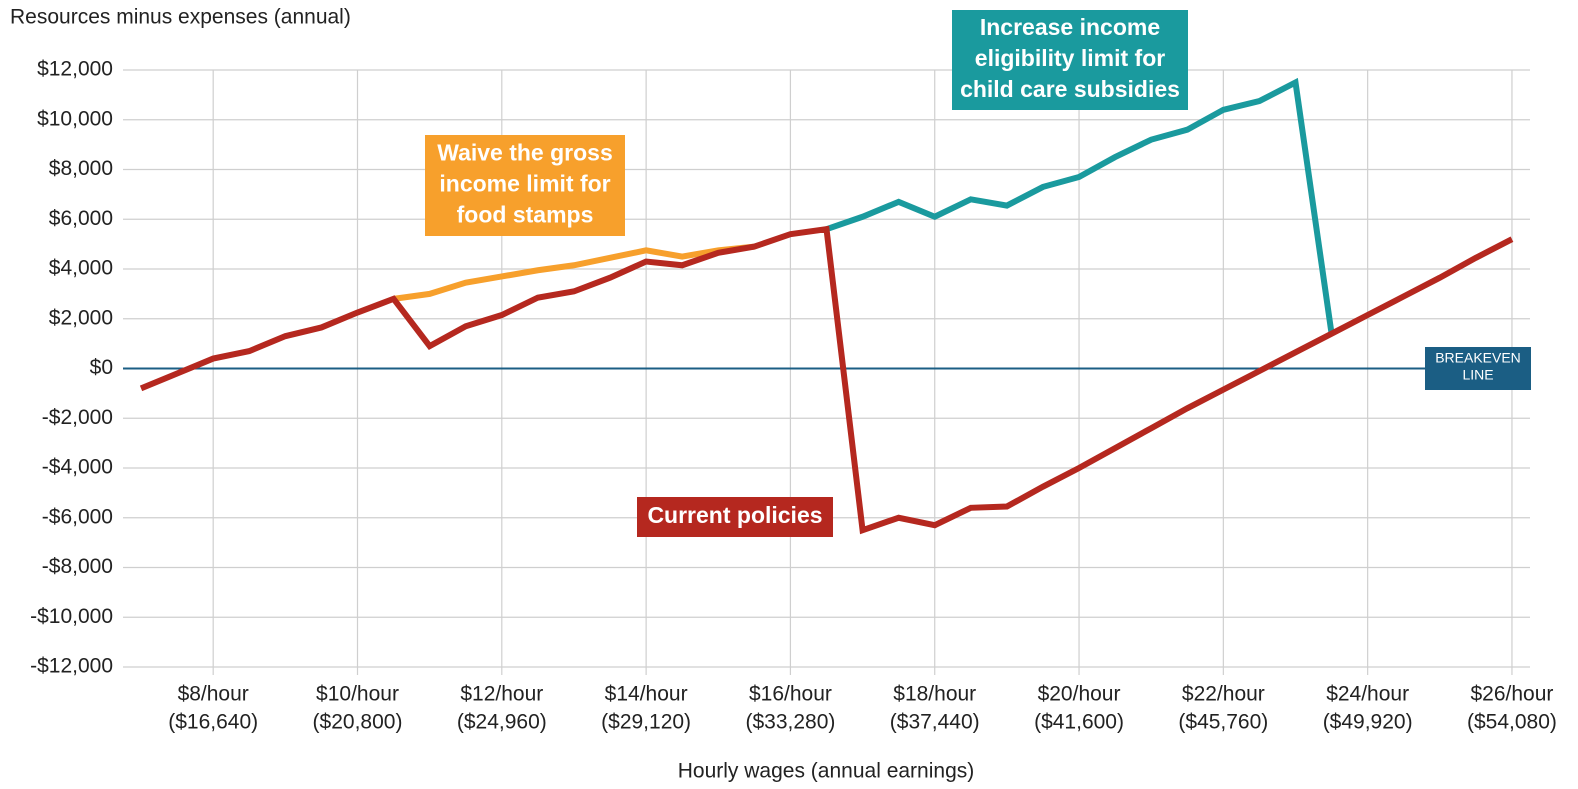 The image size is (1578, 789). I want to click on y-tick-label: -$2,000, so click(77, 417).